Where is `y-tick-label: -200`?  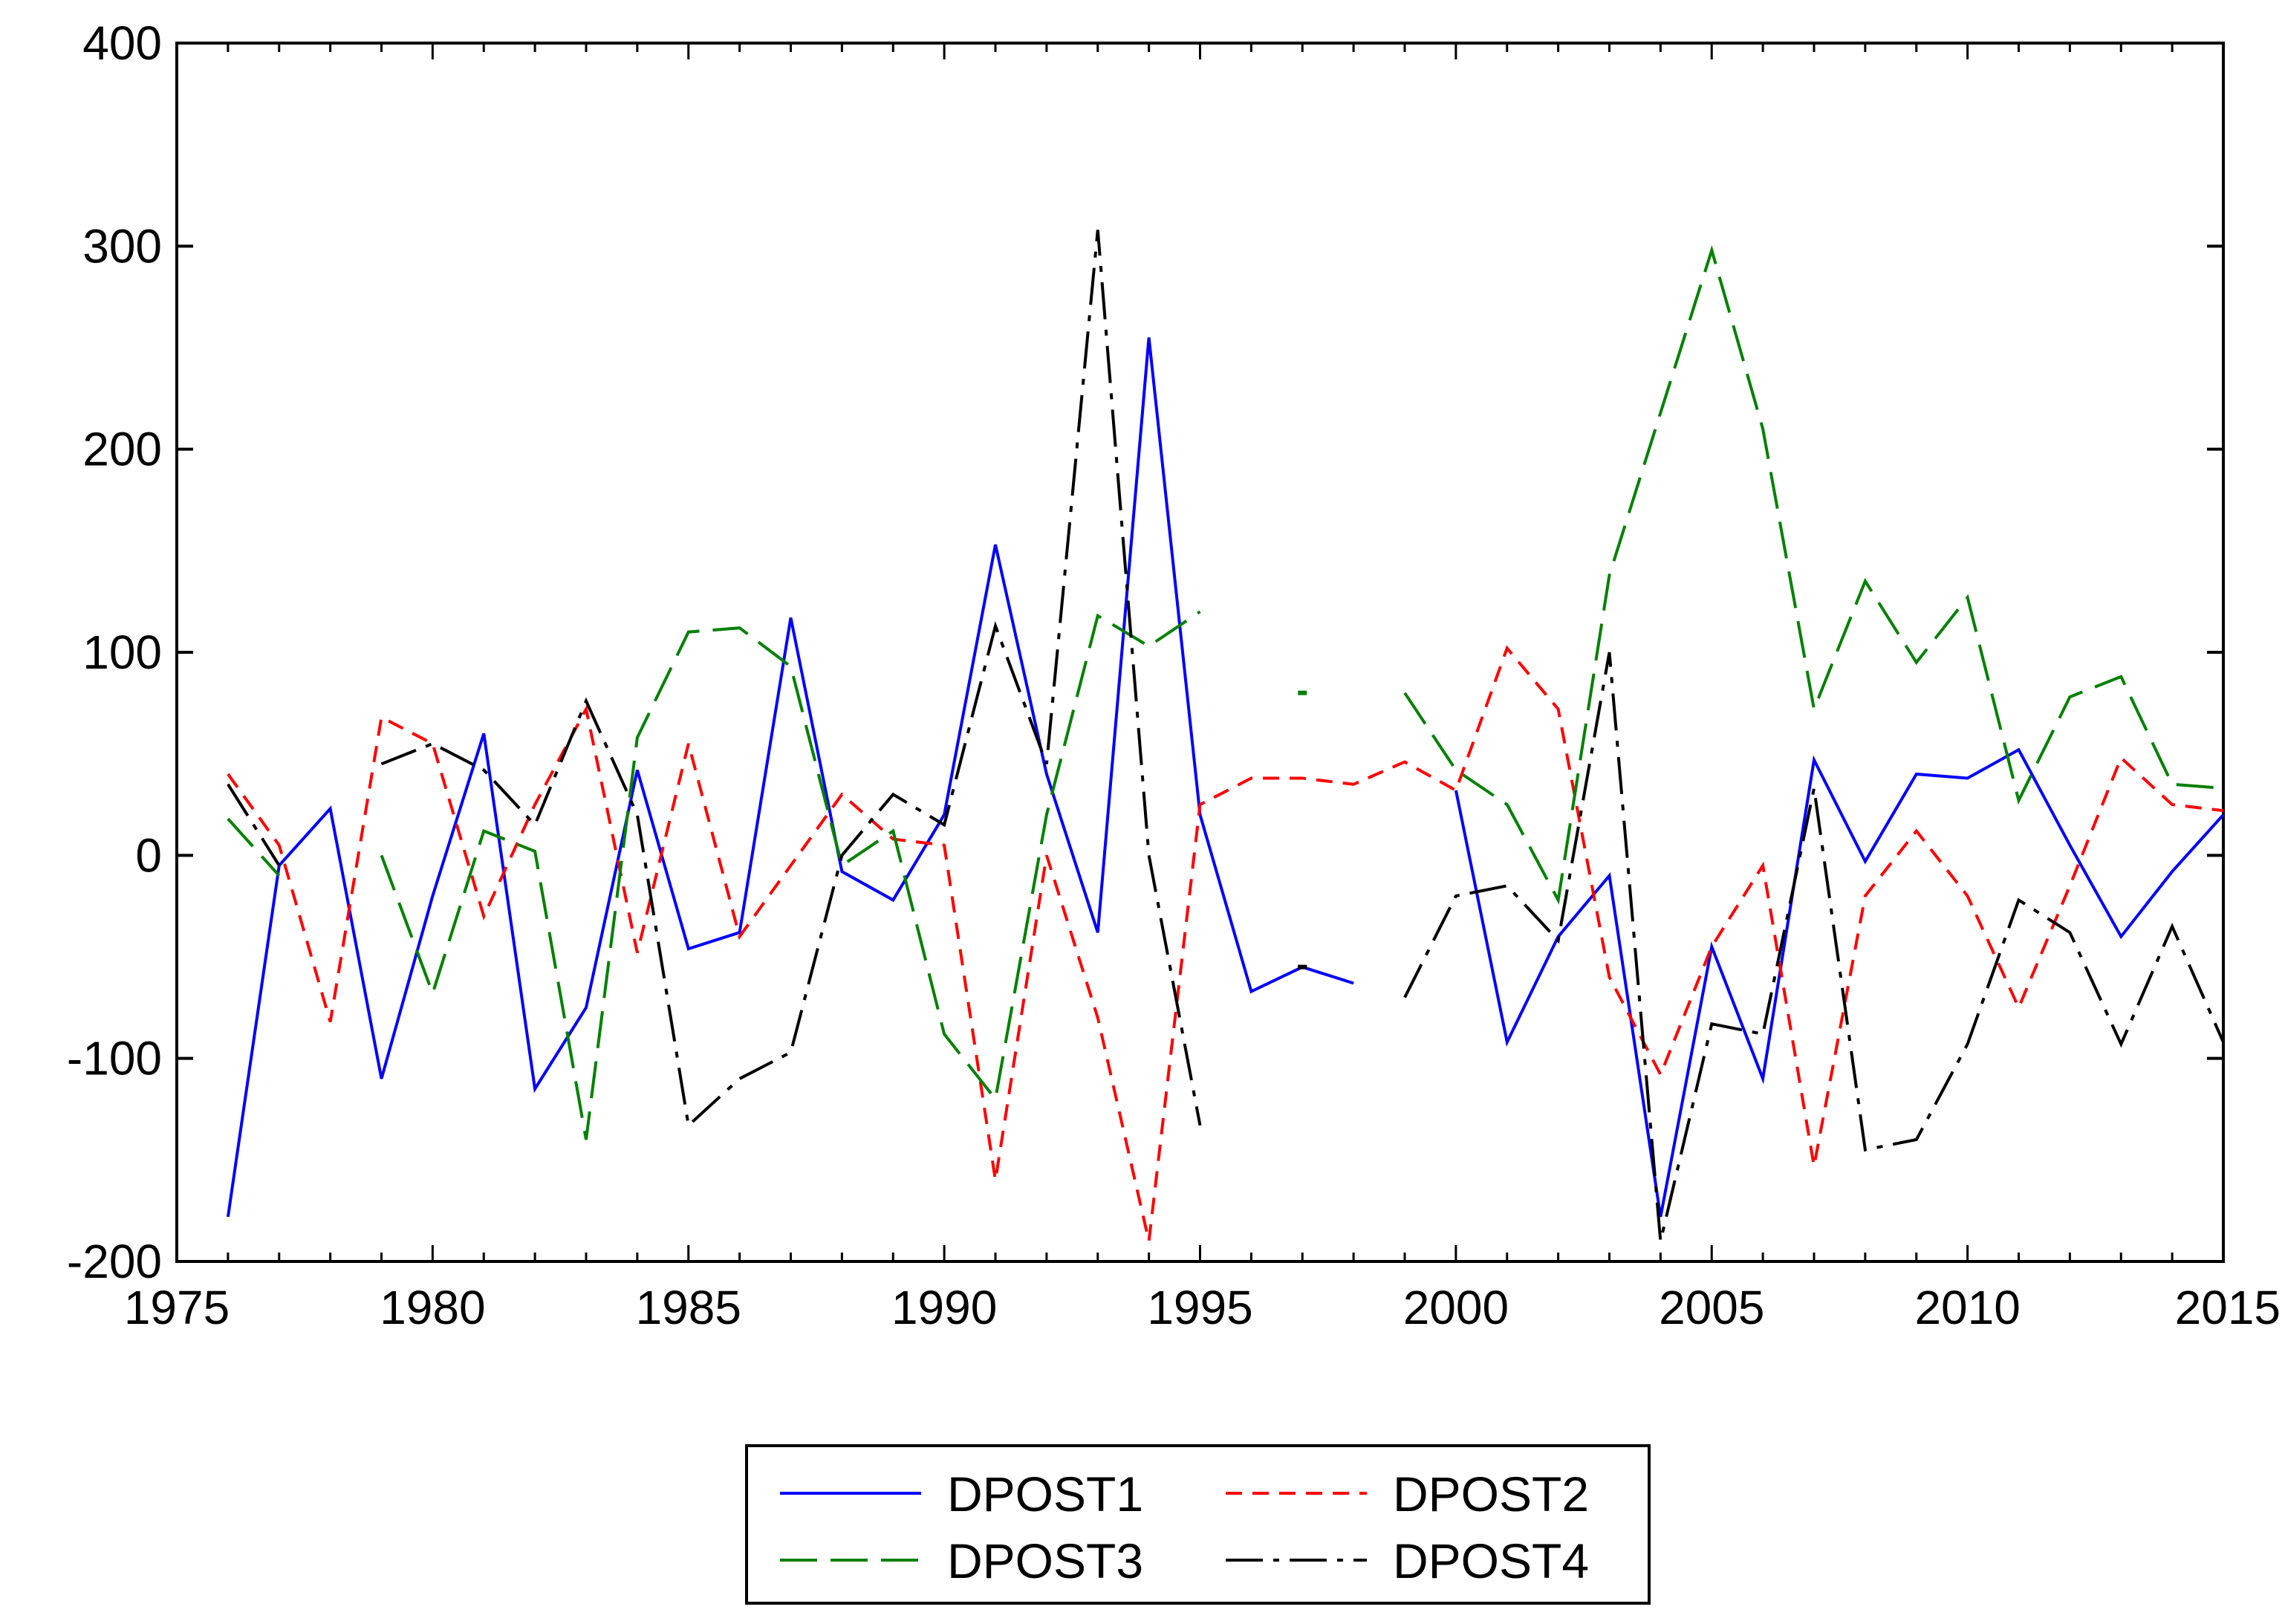 y-tick-label: -200 is located at coordinates (114, 1261).